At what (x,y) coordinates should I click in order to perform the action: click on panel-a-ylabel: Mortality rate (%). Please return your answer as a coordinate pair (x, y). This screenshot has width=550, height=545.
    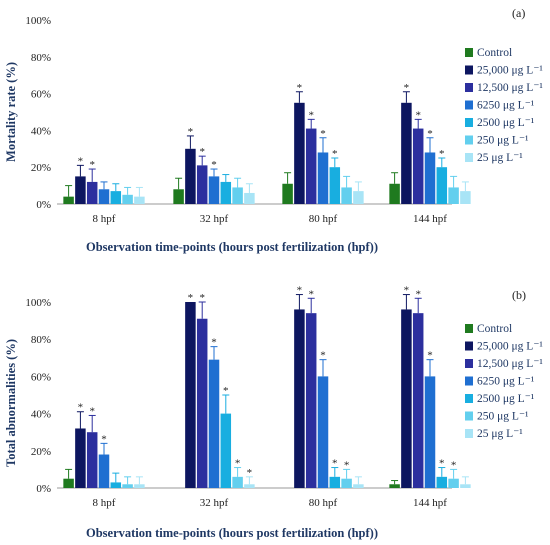
    Looking at the image, I should click on (11, 112).